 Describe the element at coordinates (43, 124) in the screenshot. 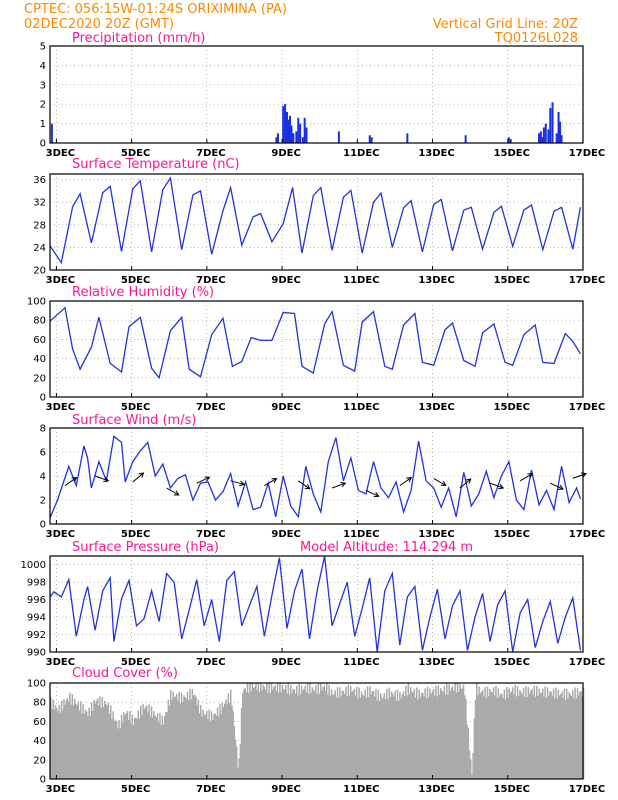

I see `precip-ytick-label: 1` at that location.